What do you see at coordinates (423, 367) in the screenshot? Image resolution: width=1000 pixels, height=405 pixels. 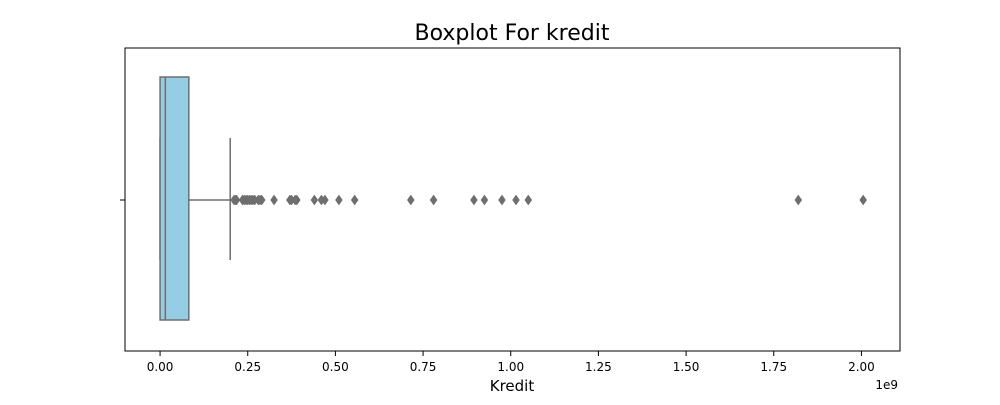 I see `x-tick-label: 0.75` at bounding box center [423, 367].